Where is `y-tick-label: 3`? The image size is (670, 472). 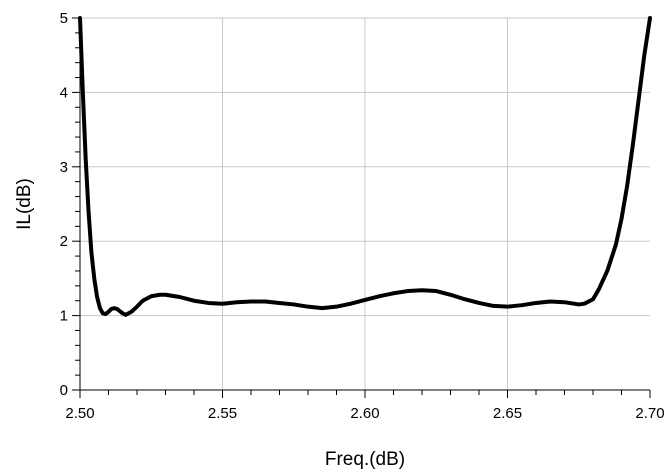
y-tick-label: 3 is located at coordinates (64, 167).